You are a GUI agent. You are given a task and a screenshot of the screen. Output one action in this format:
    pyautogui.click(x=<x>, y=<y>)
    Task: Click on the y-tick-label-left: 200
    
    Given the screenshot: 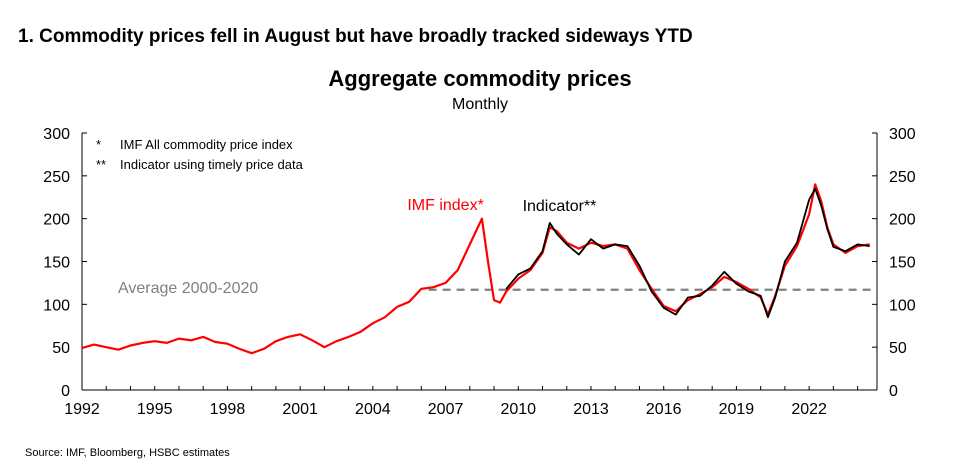 What is the action you would take?
    pyautogui.click(x=56, y=220)
    